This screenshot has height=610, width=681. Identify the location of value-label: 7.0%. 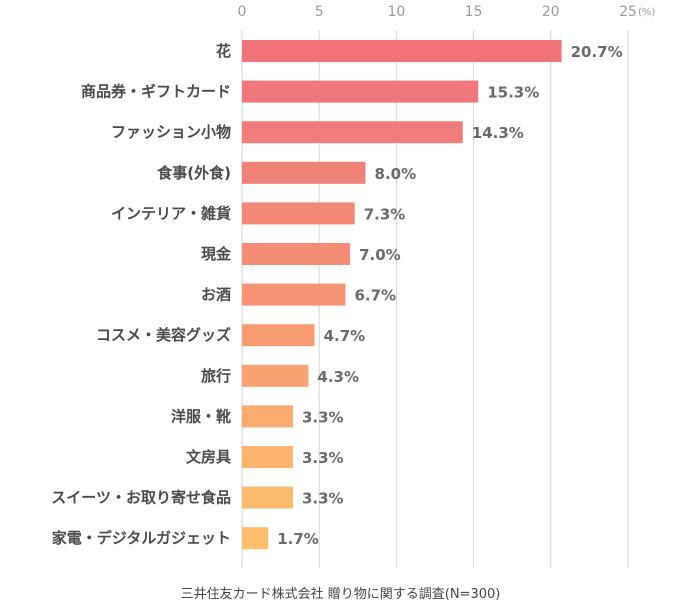
(380, 255).